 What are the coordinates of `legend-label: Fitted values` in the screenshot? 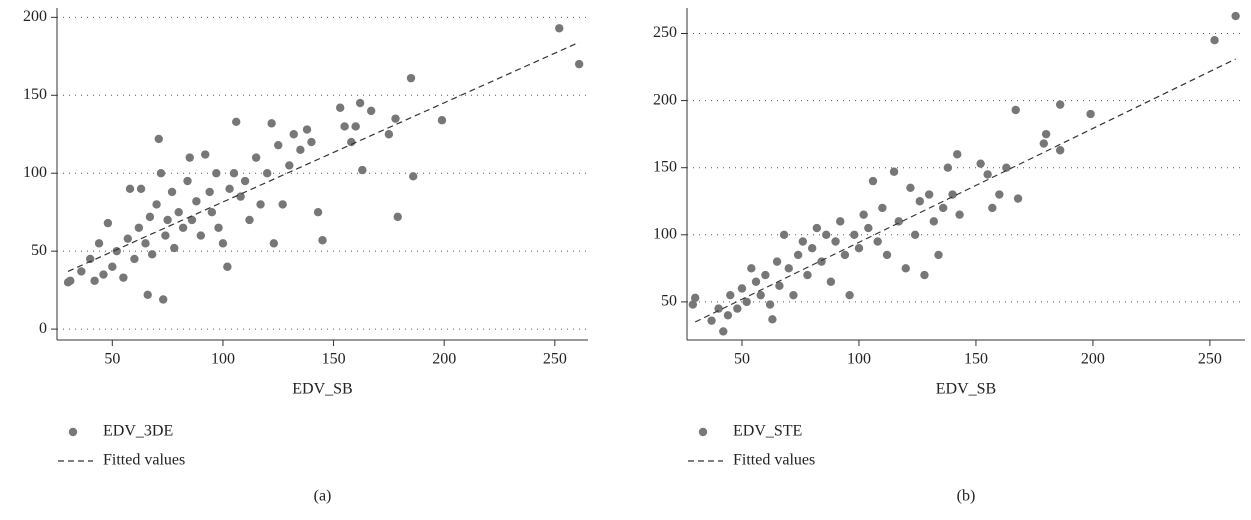 It's located at (144, 460).